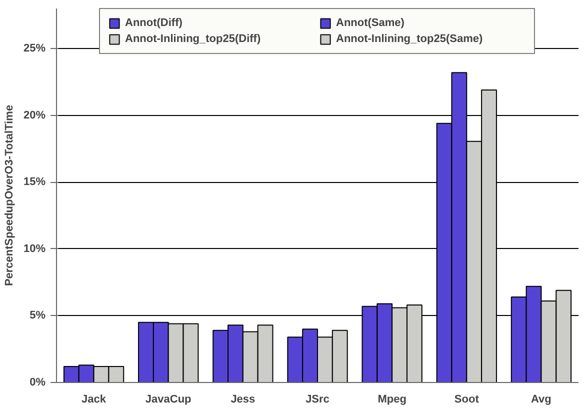 This screenshot has width=588, height=408. Describe the element at coordinates (34, 115) in the screenshot. I see `y-tick-label: 20%` at that location.